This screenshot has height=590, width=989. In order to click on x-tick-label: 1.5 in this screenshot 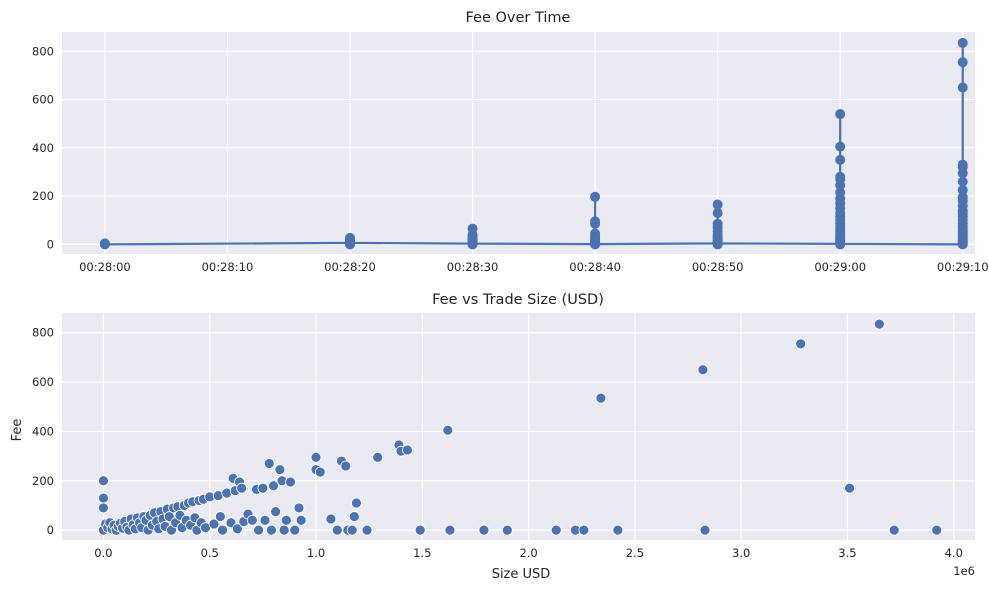, I will do `click(422, 553)`.